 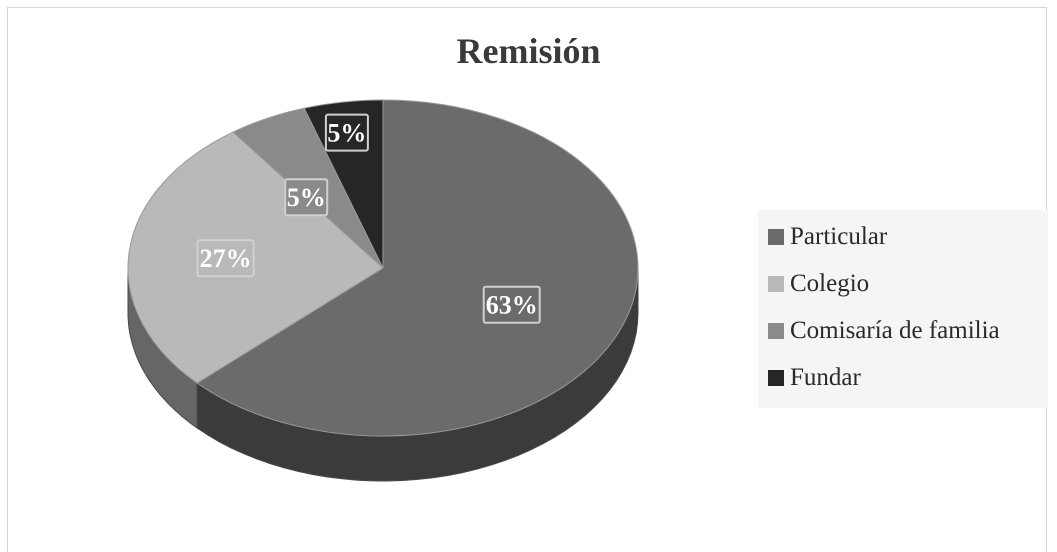 I want to click on data-label-group-2: 5%, so click(x=306, y=197).